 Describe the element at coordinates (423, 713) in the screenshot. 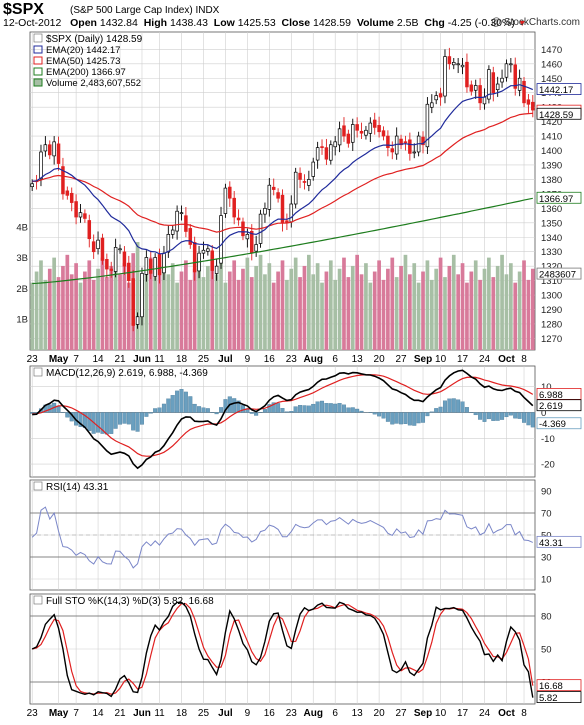

I see `sto-panel-x-tick-label: Sep` at that location.